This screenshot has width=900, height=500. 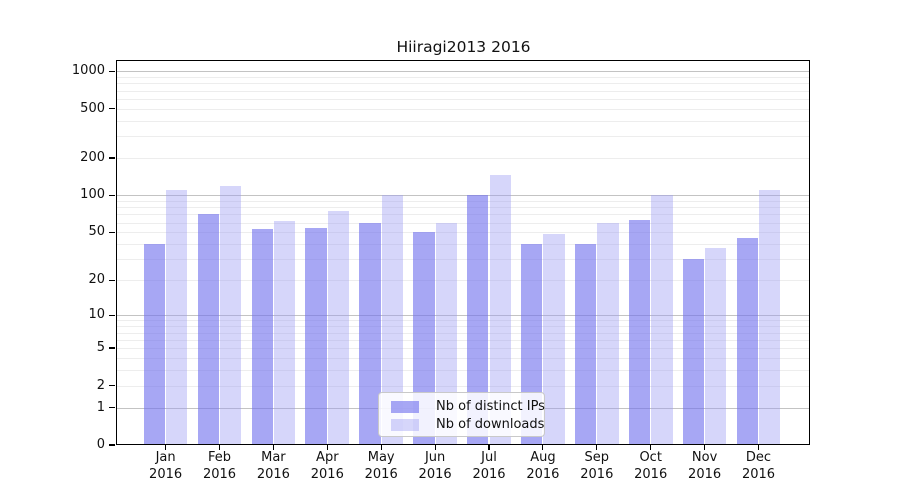 I want to click on y-tick-label-1000: 1000, so click(x=88, y=71).